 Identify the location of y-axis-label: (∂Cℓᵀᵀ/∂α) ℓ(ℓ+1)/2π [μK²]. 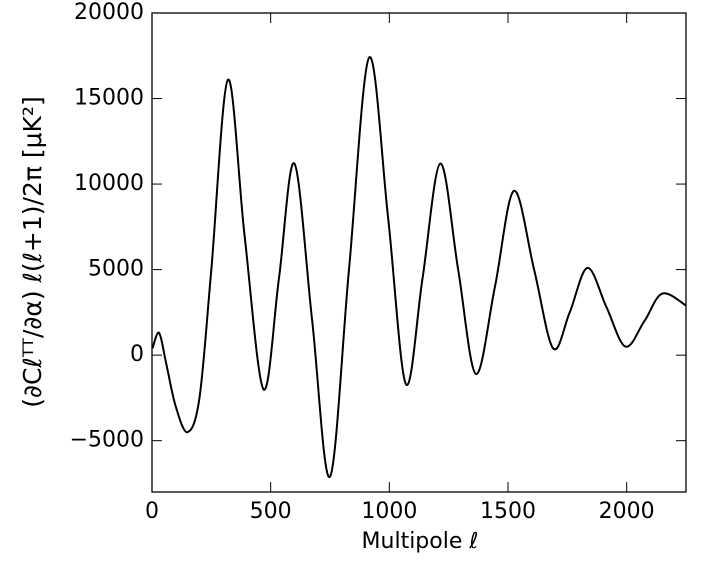
(32, 251).